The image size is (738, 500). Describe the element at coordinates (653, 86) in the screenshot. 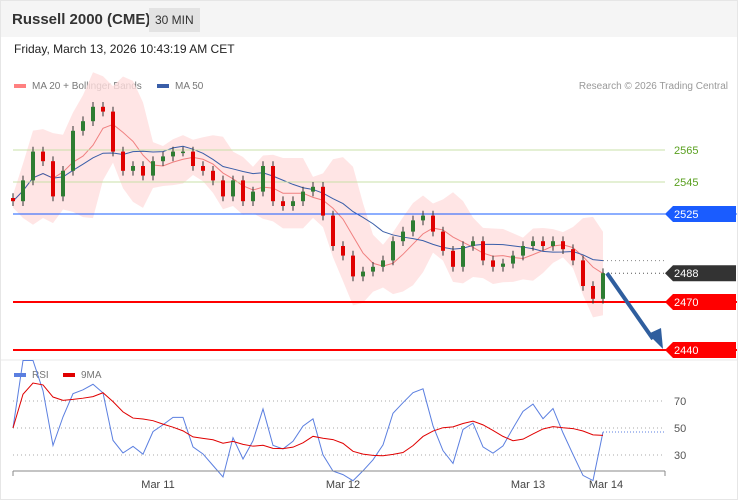

I see `credit: Research © 2026 Trading Central` at that location.